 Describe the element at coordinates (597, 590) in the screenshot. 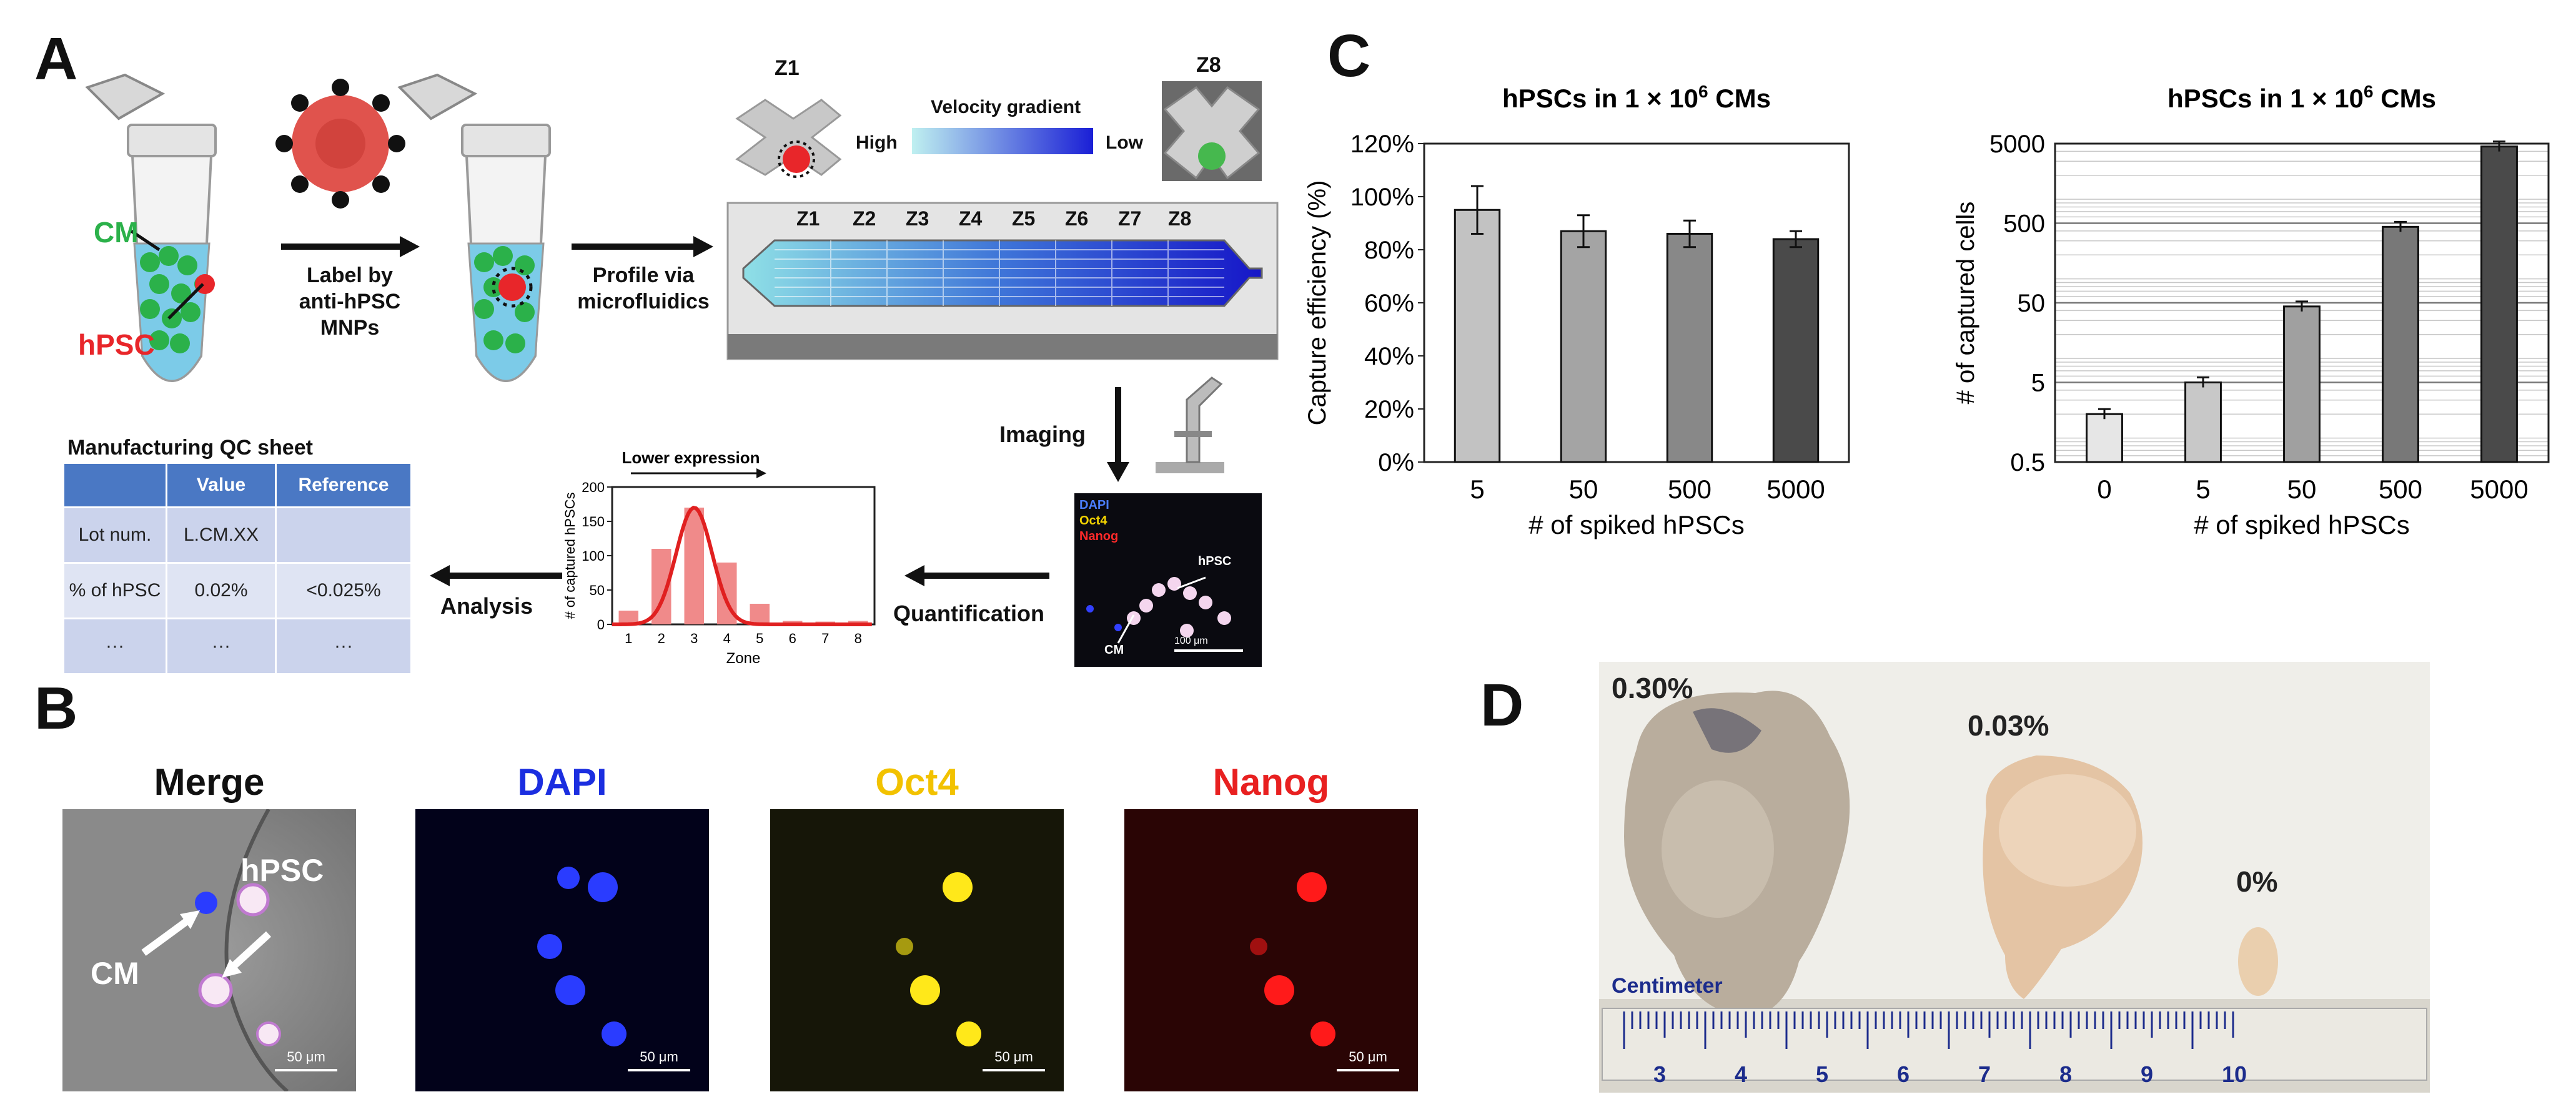

I see `y-tick-label: 50` at that location.